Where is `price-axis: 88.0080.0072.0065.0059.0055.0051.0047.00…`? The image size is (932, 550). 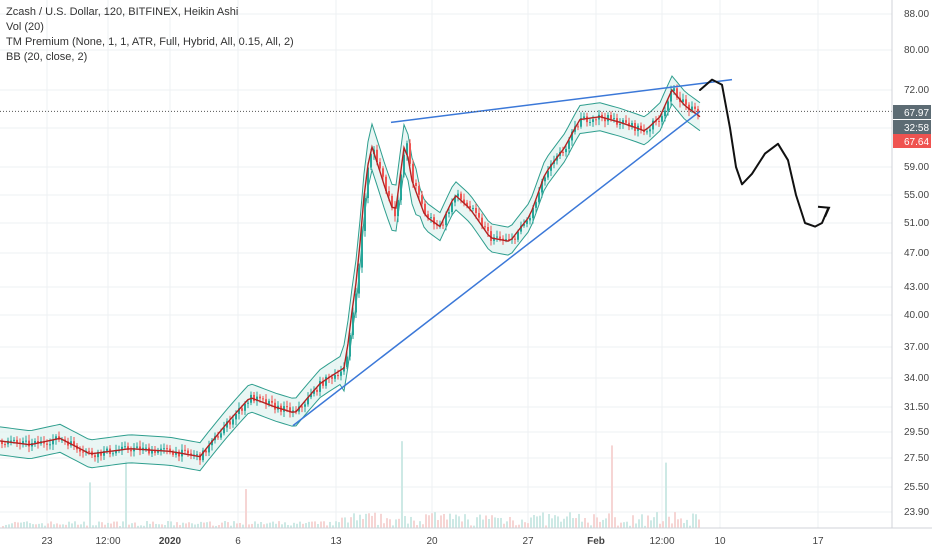
price-axis: 88.0080.0072.0065.0059.0055.0051.0047.00… is located at coordinates (911, 275).